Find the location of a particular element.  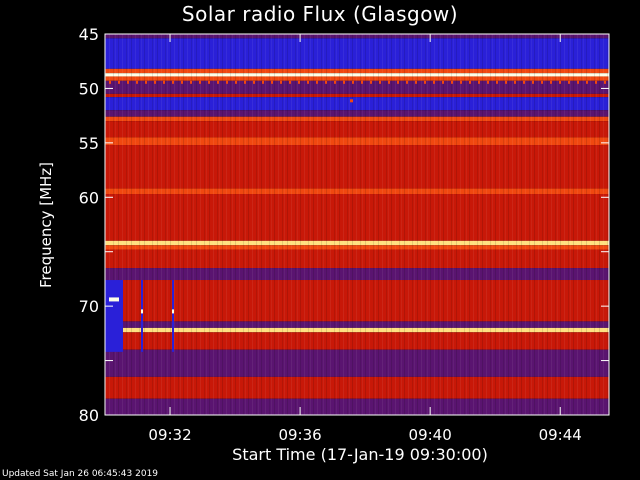

updated-timestamp: Updated Sat Jan 26 06:45:43 2019 is located at coordinates (80, 474).